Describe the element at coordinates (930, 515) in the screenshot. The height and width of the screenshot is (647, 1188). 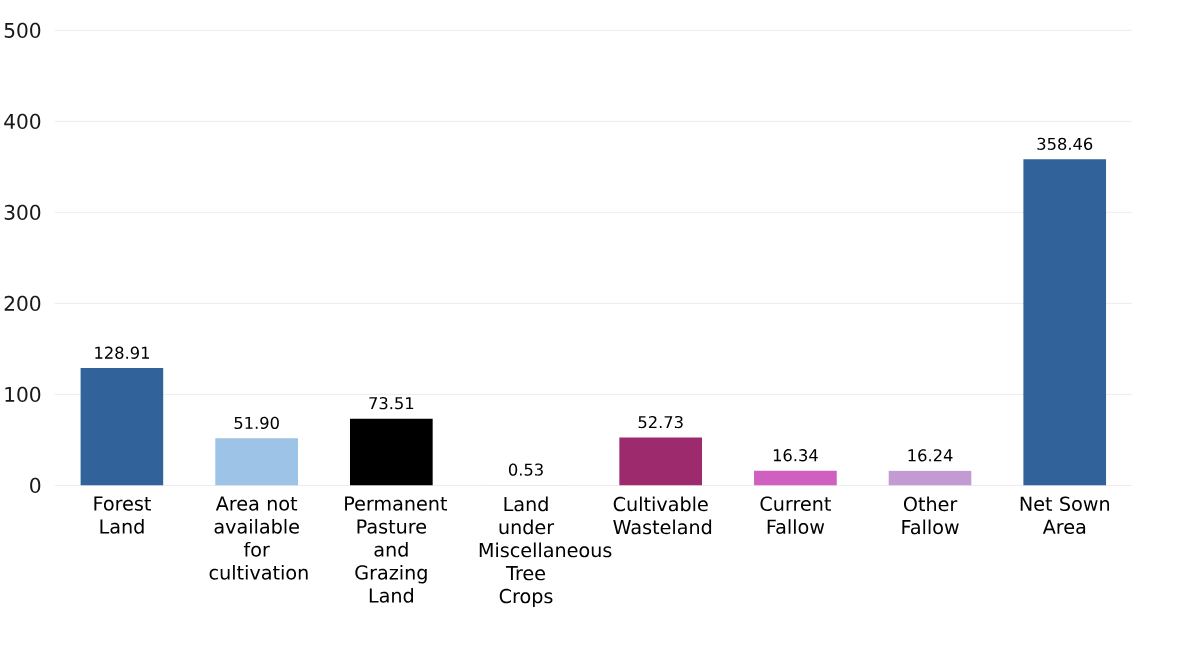
I see `x-tick-label: Other Fallow` at that location.